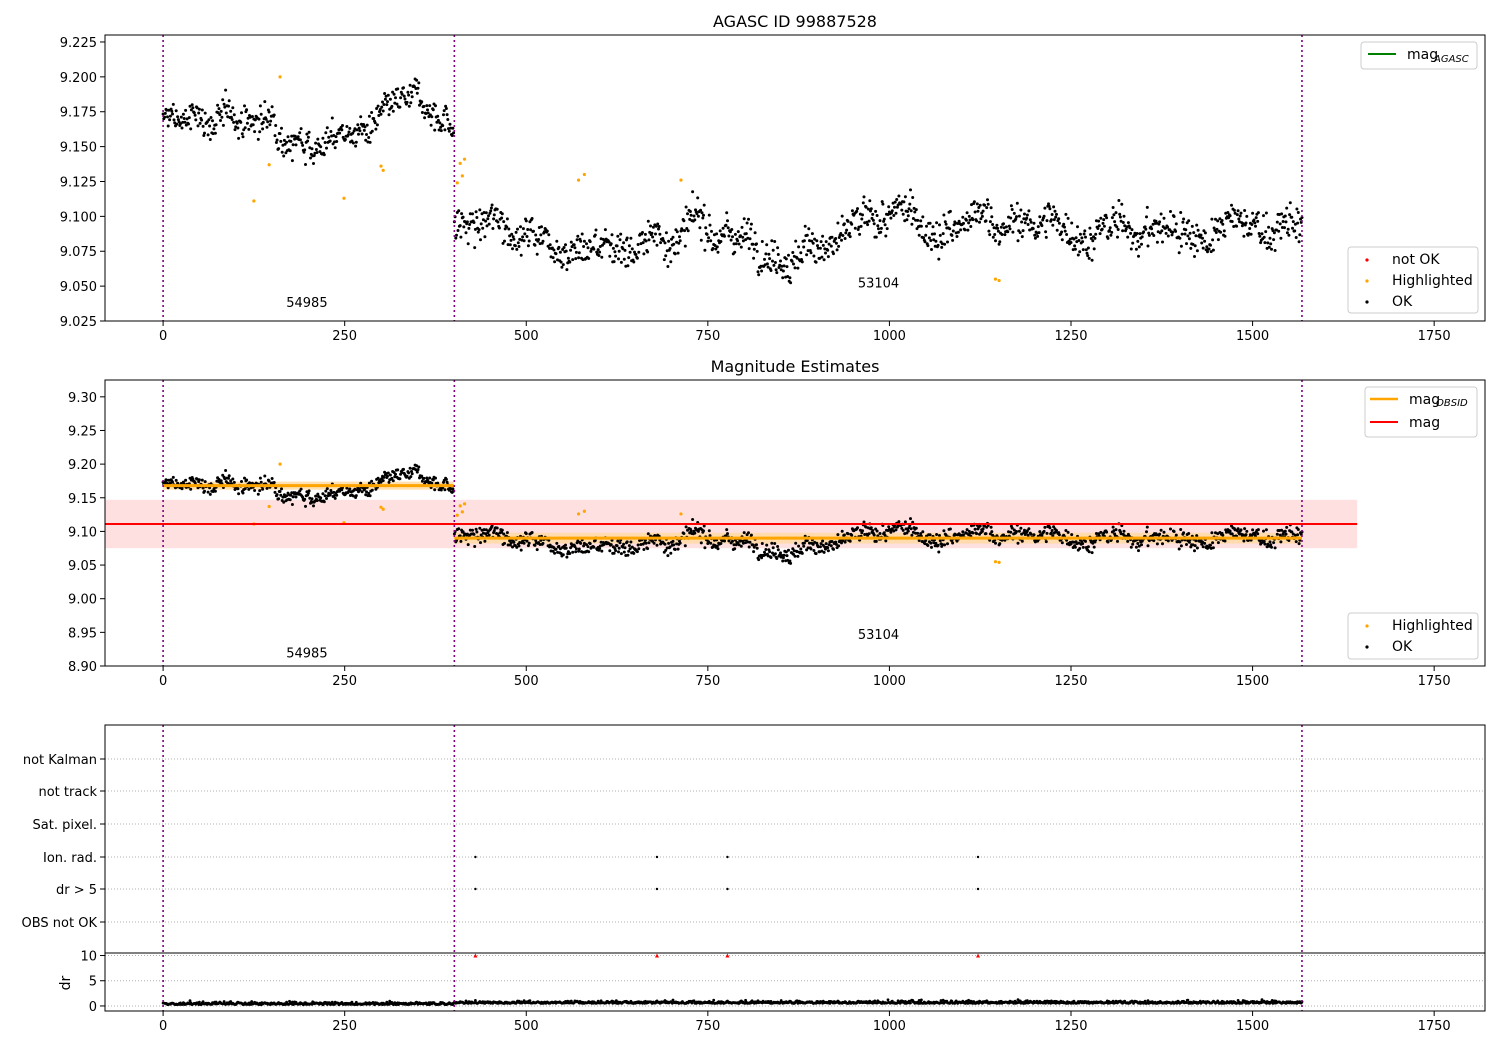  Describe the element at coordinates (1367, 647) in the screenshot. I see `legend-marker-ok` at that location.